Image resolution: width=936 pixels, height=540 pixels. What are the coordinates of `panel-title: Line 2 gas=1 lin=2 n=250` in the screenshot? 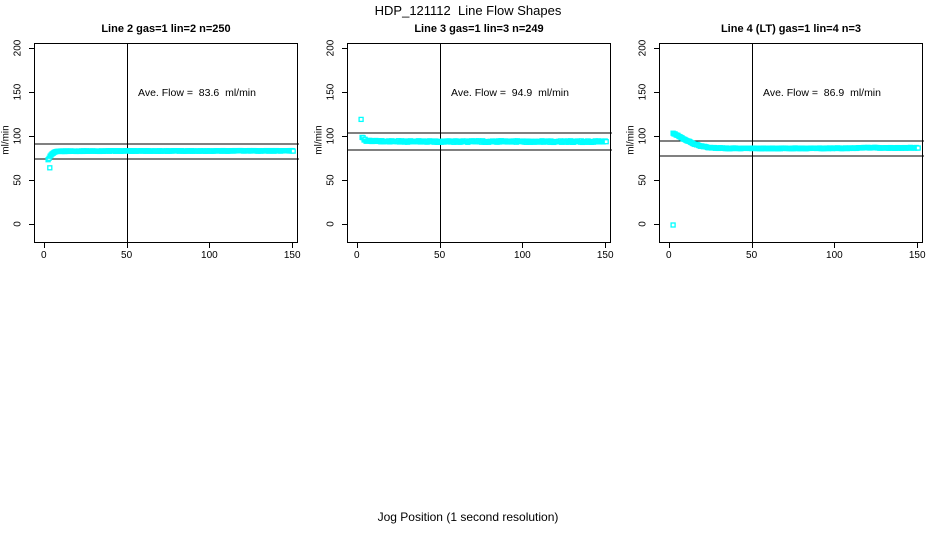 It's located at (166, 29).